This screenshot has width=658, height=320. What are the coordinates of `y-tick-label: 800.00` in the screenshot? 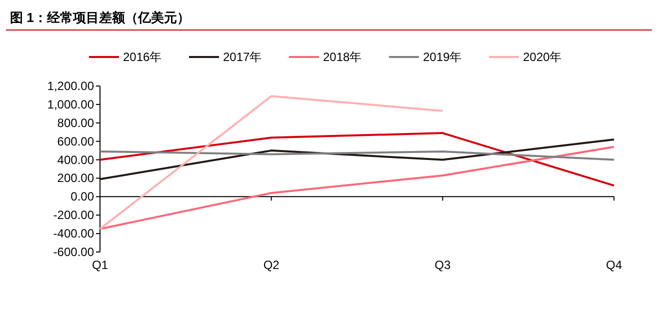 It's located at (75, 123).